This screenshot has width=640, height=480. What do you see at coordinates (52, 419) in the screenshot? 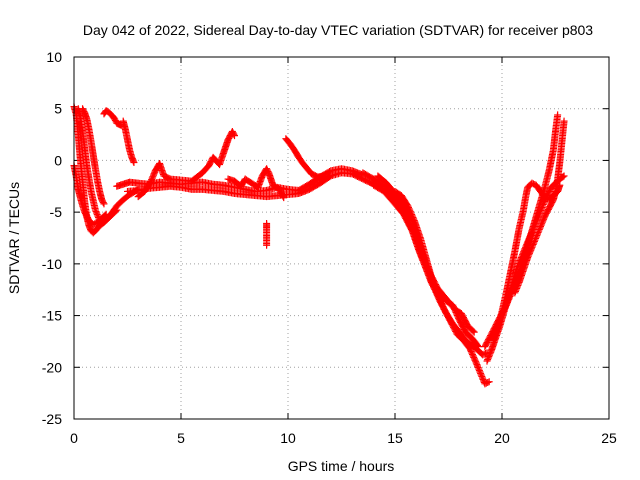
I see `y-tick-label: -25` at bounding box center [52, 419].